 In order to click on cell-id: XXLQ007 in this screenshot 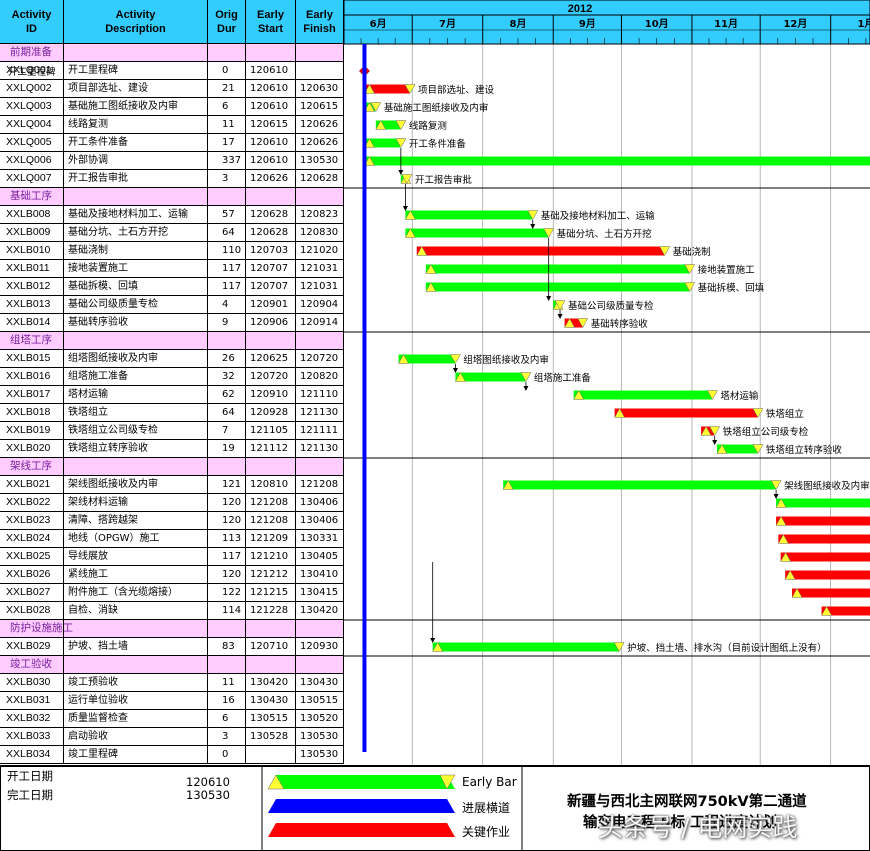, I will do `click(29, 178)`.